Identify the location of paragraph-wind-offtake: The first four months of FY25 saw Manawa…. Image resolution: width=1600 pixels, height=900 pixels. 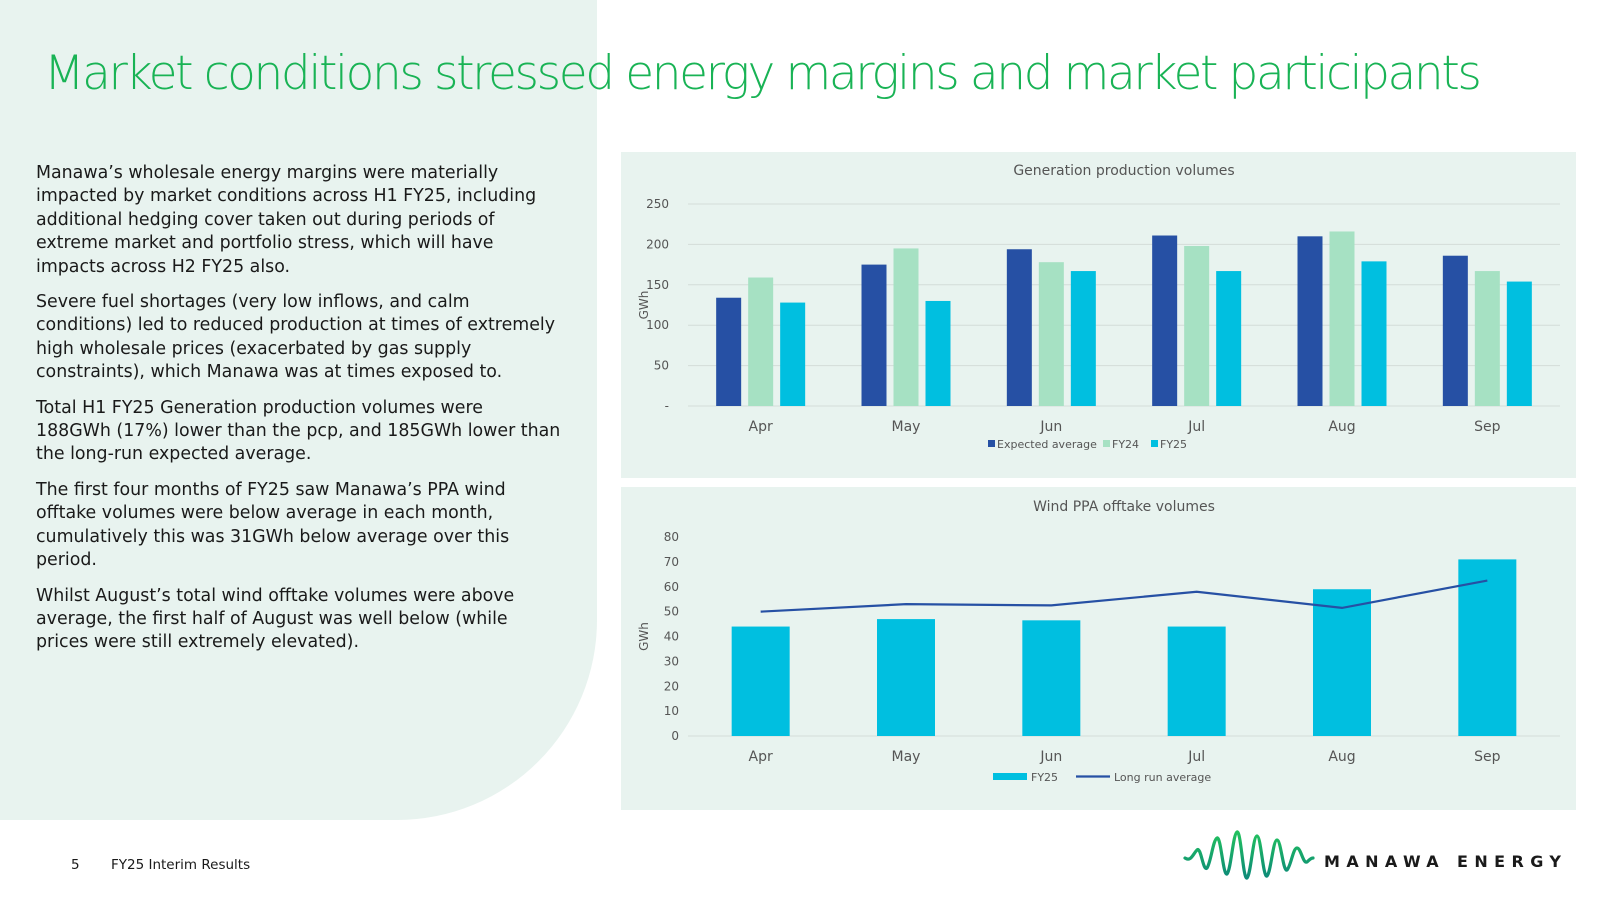
(273, 525).